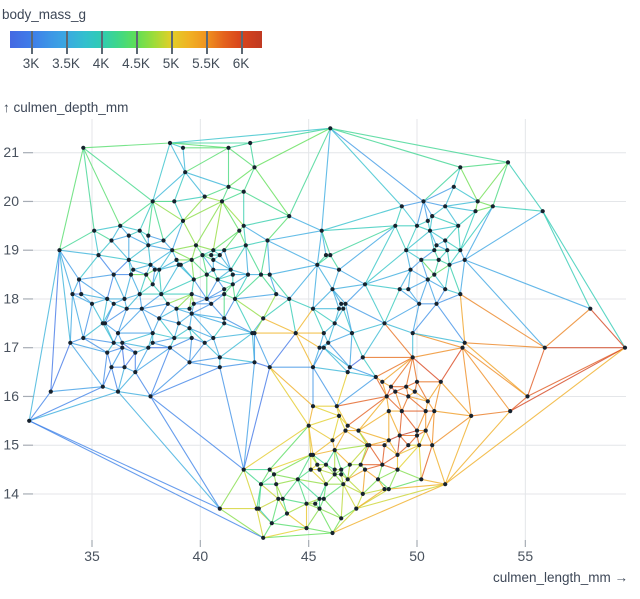 The width and height of the screenshot is (640, 599). What do you see at coordinates (11, 201) in the screenshot?
I see `y-tick-label: 20` at bounding box center [11, 201].